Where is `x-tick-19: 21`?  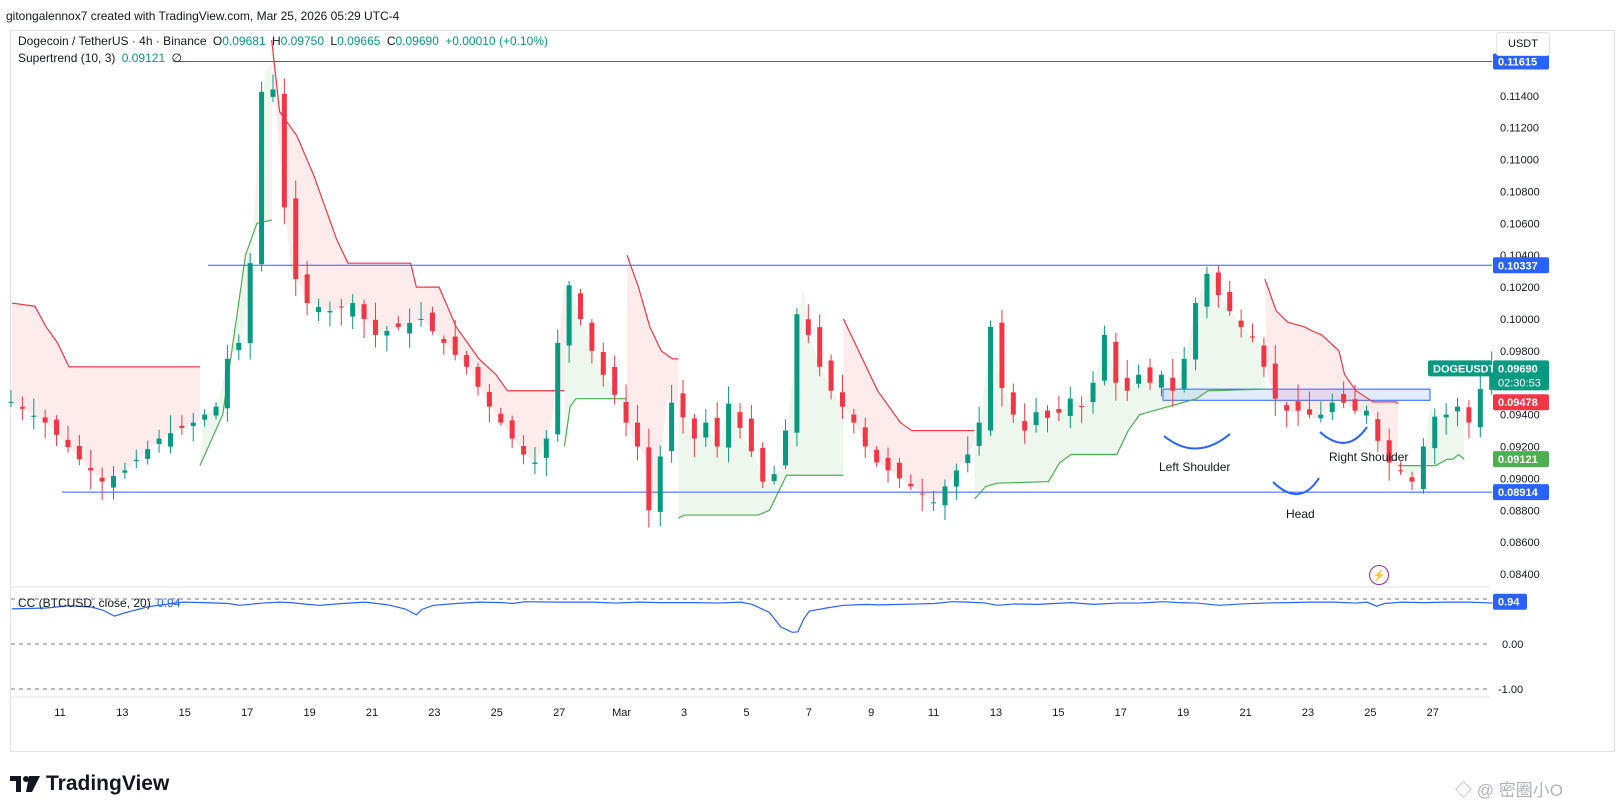 x-tick-19: 21 is located at coordinates (1245, 713).